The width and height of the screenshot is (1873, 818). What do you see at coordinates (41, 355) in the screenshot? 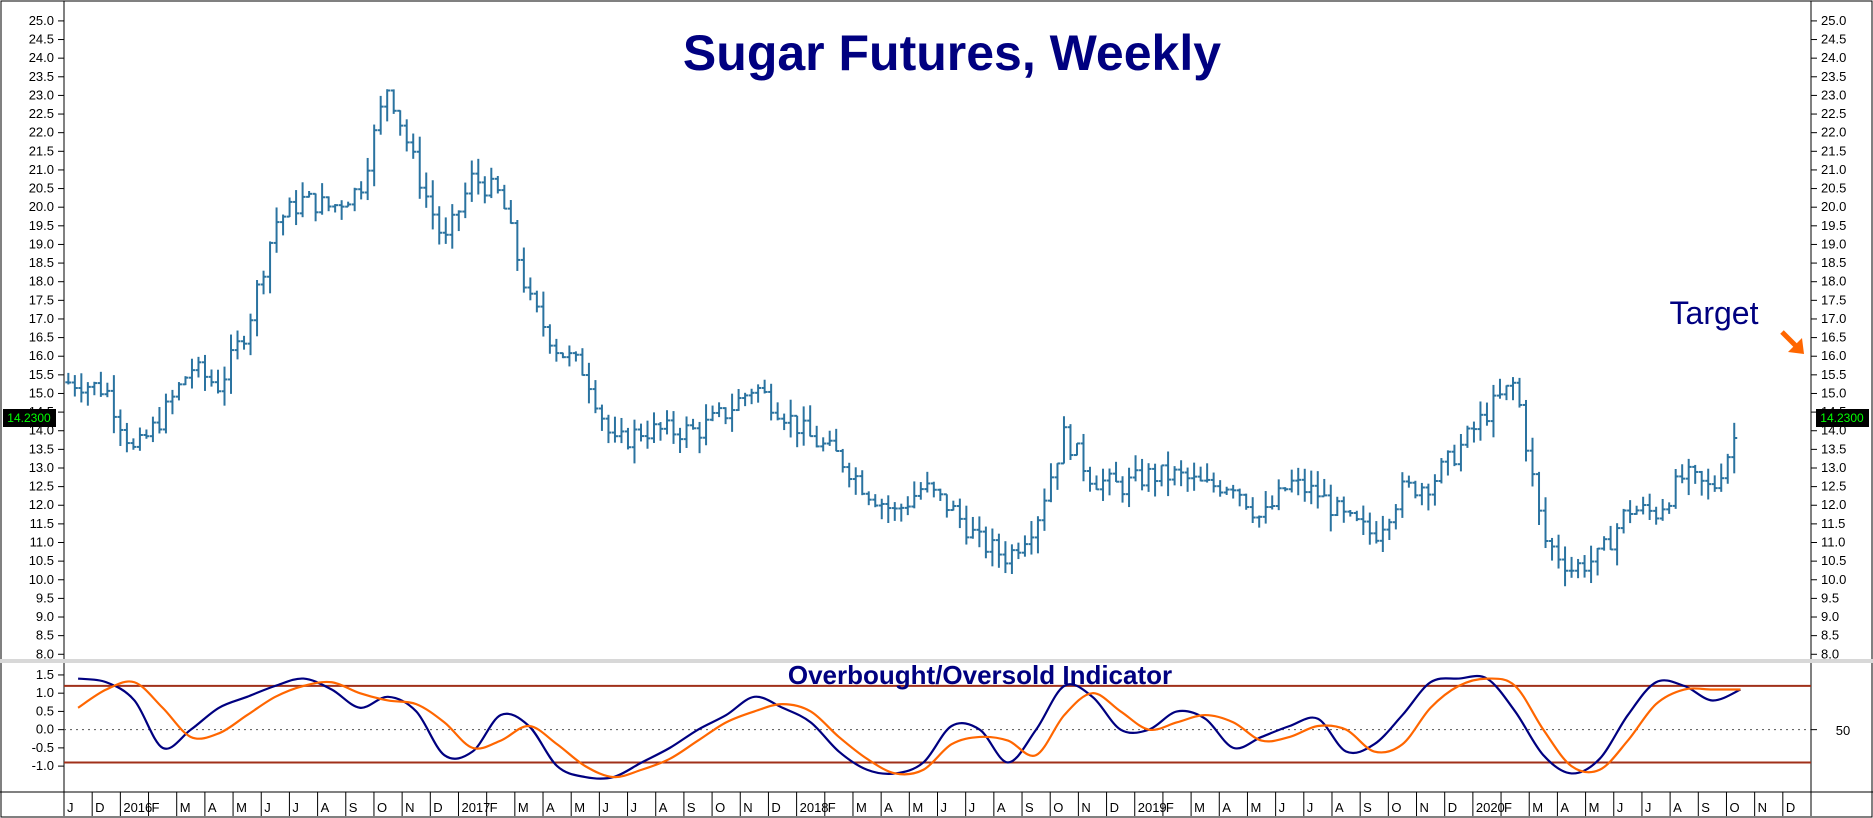
I see `price-tick-left: 16.0` at bounding box center [41, 355].